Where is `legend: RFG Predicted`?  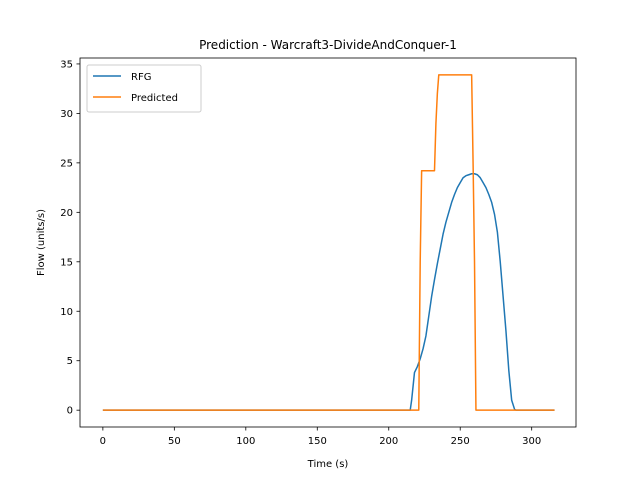
legend: RFG Predicted is located at coordinates (144, 88).